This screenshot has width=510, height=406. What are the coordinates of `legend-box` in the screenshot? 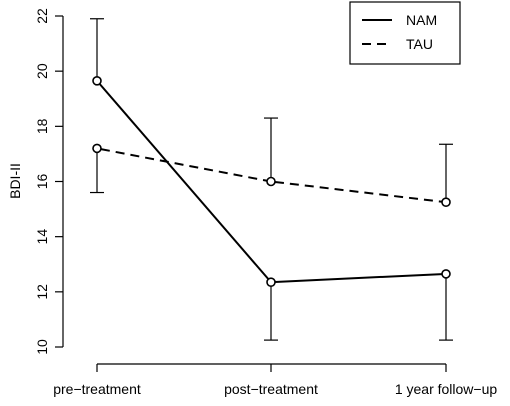 It's located at (405, 33).